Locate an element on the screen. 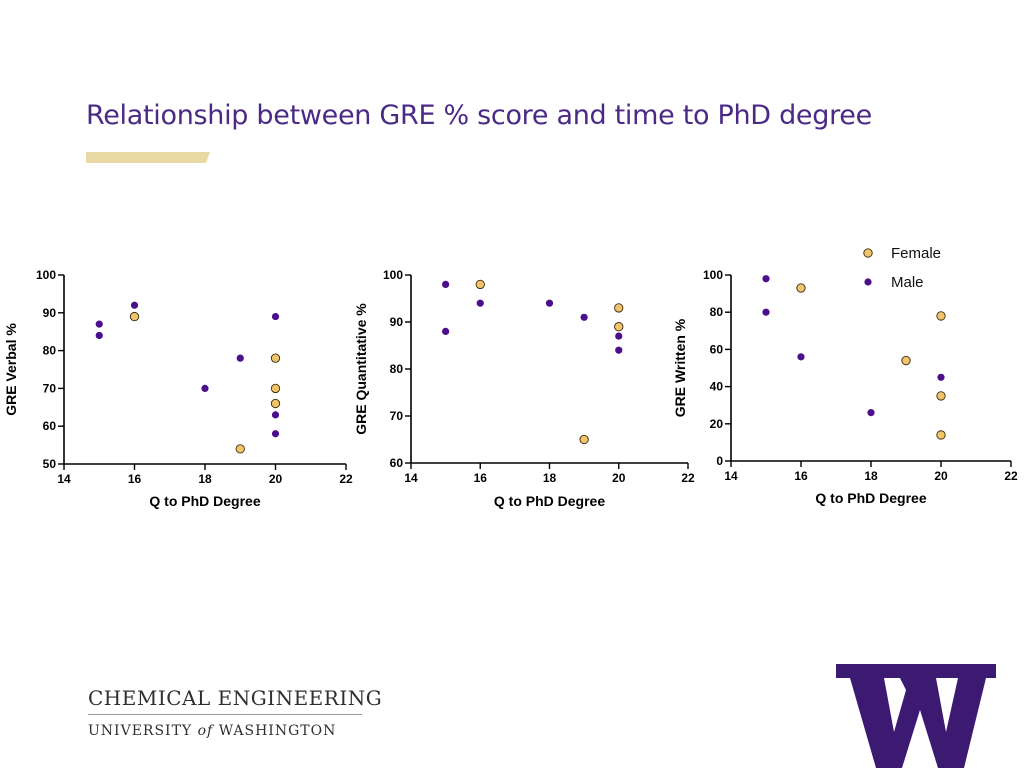 Image resolution: width=1024 pixels, height=768 pixels. y-axis-label: GRE Verbal % is located at coordinates (11, 369).